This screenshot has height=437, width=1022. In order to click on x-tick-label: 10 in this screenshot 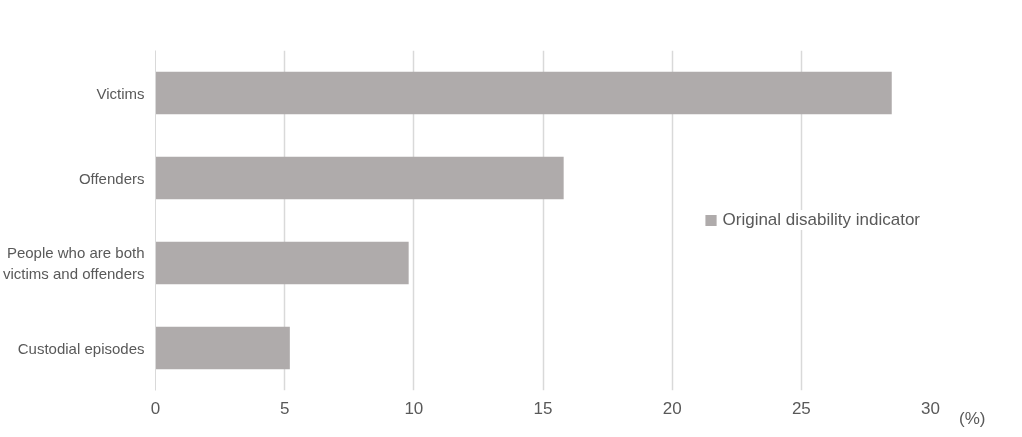, I will do `click(414, 408)`.